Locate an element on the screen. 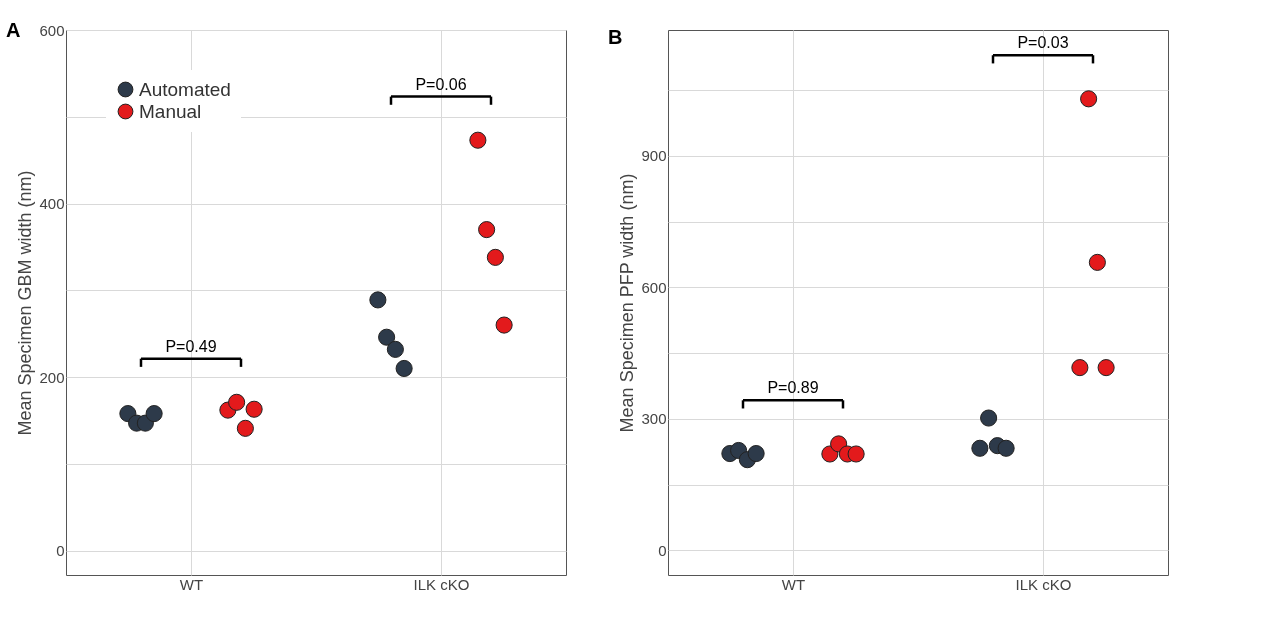 Image resolution: width=1276 pixels, height=617 pixels. y-tick-label: 200 is located at coordinates (52, 377).